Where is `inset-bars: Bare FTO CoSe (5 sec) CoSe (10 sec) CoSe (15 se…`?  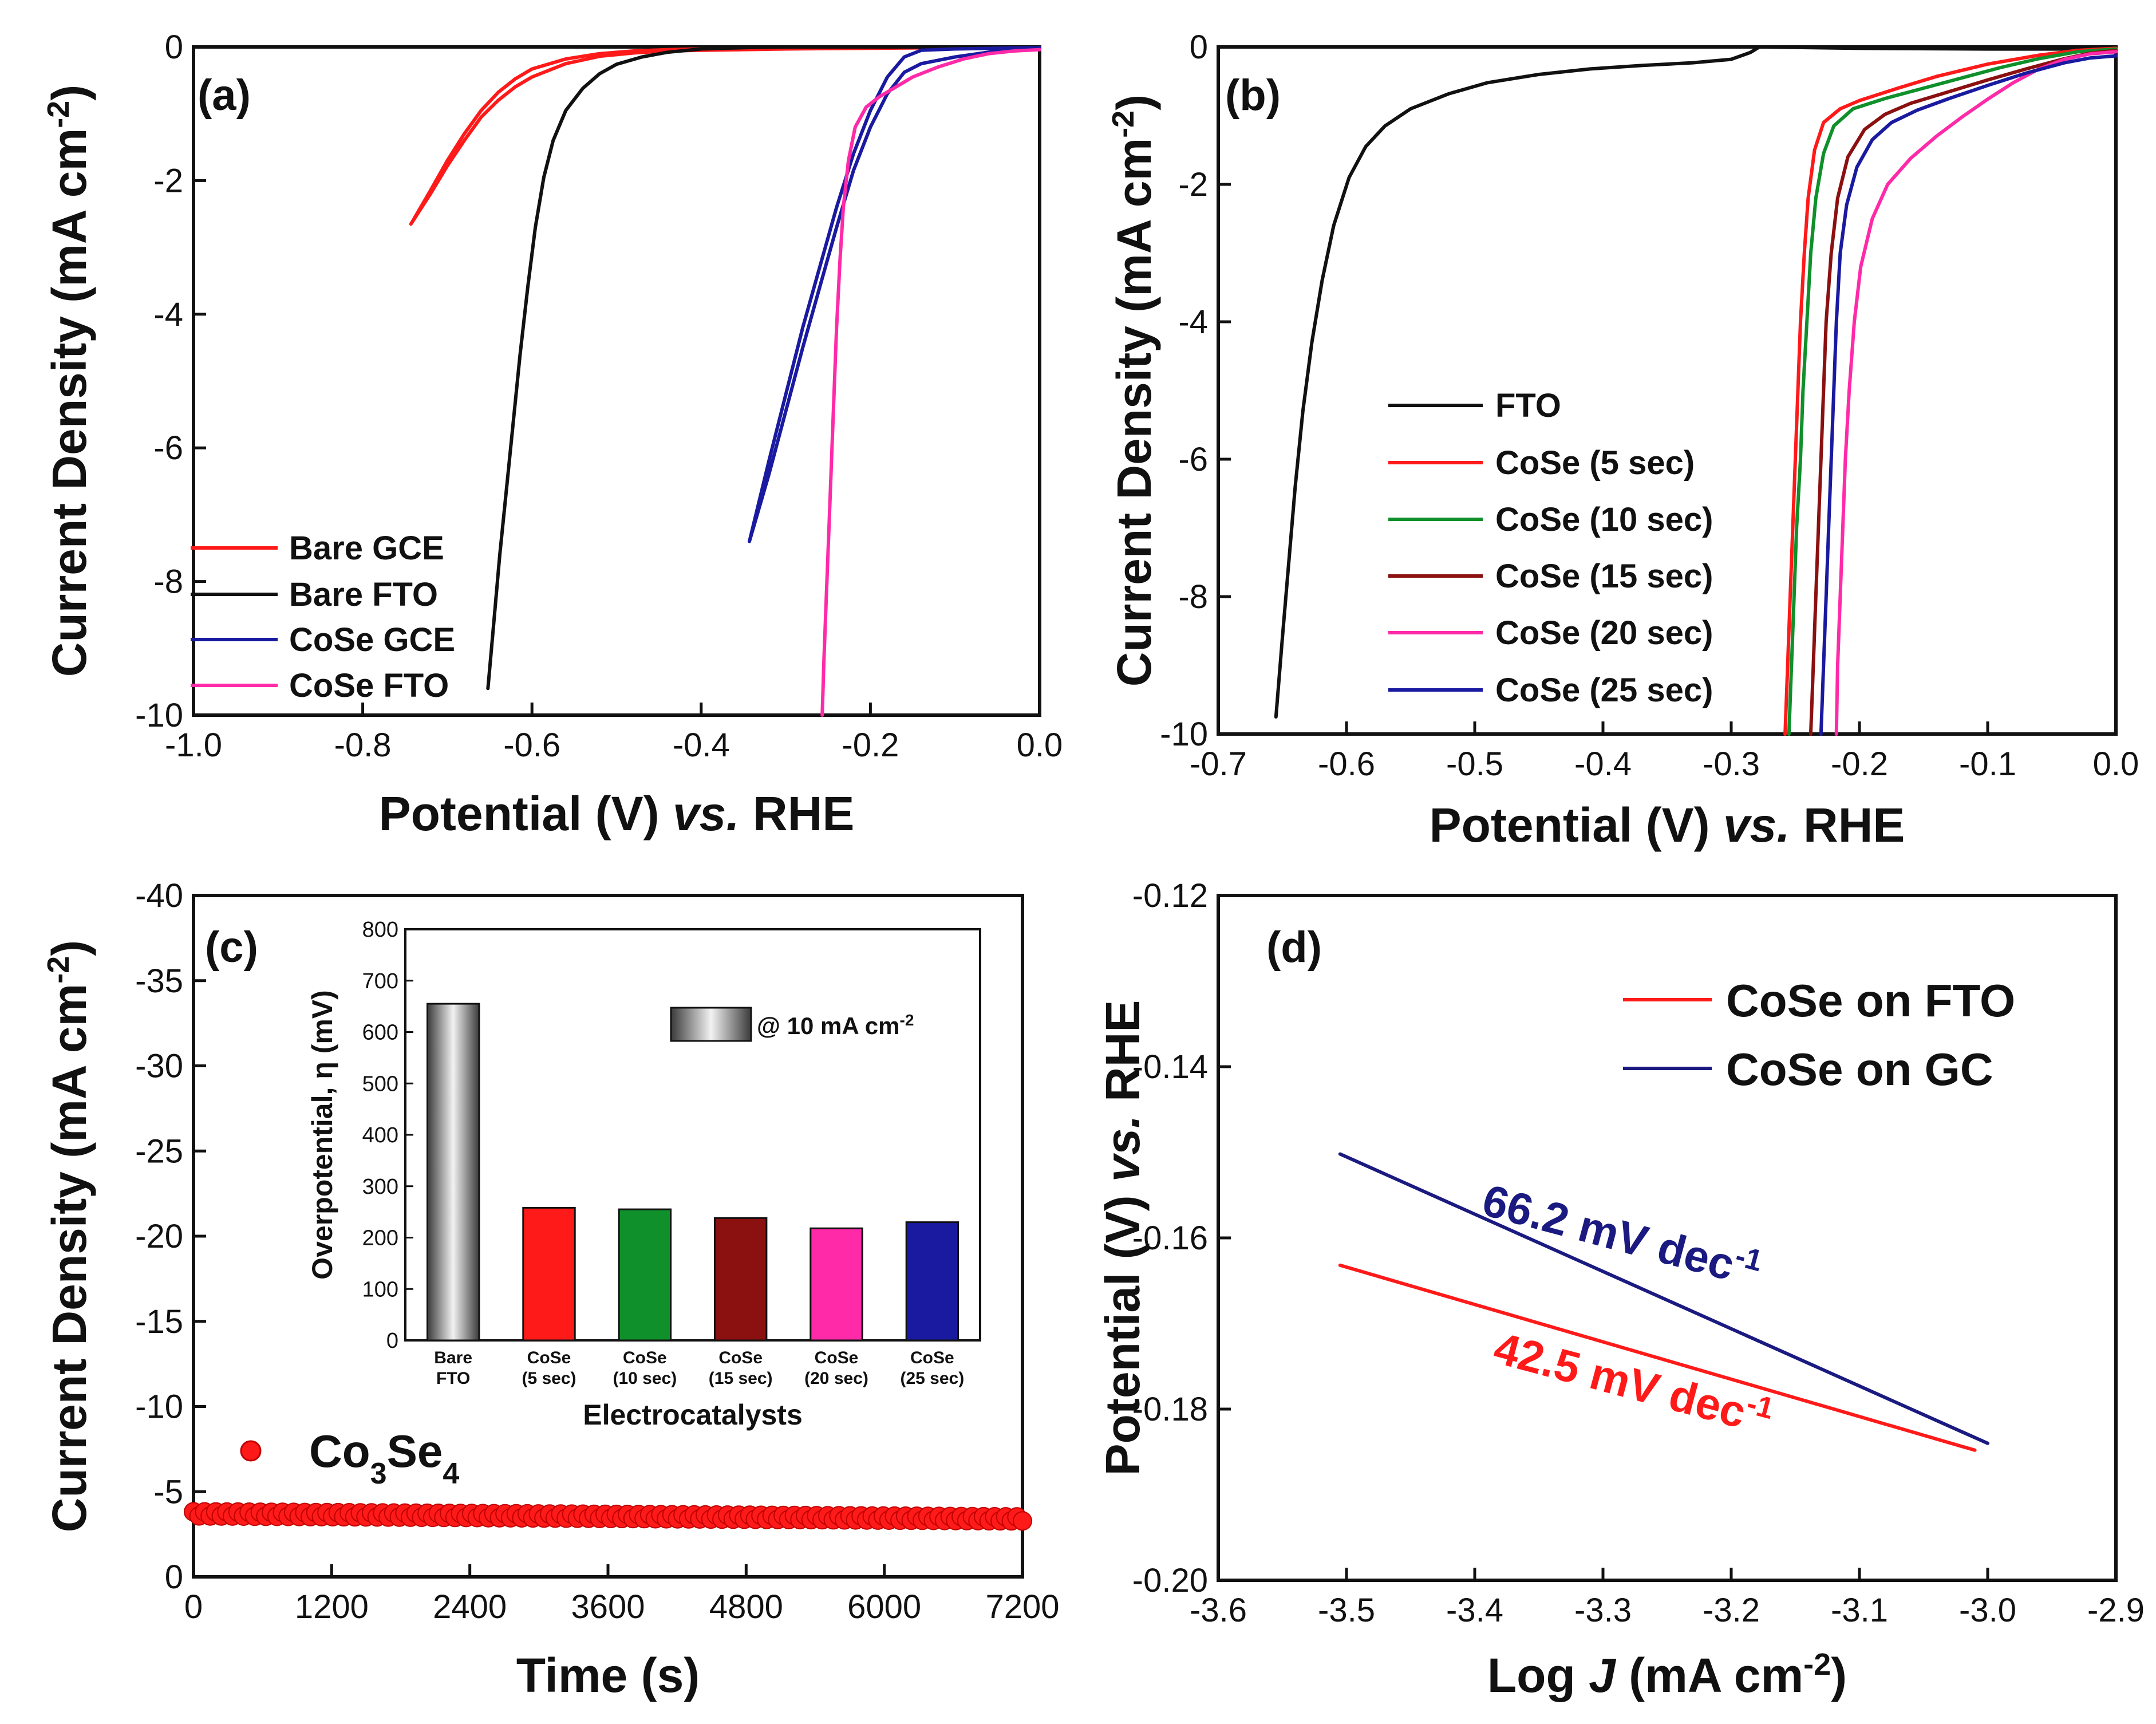
inset-bars: Bare FTO CoSe (5 sec) CoSe (10 sec) CoSe (15 se… is located at coordinates (695, 1196).